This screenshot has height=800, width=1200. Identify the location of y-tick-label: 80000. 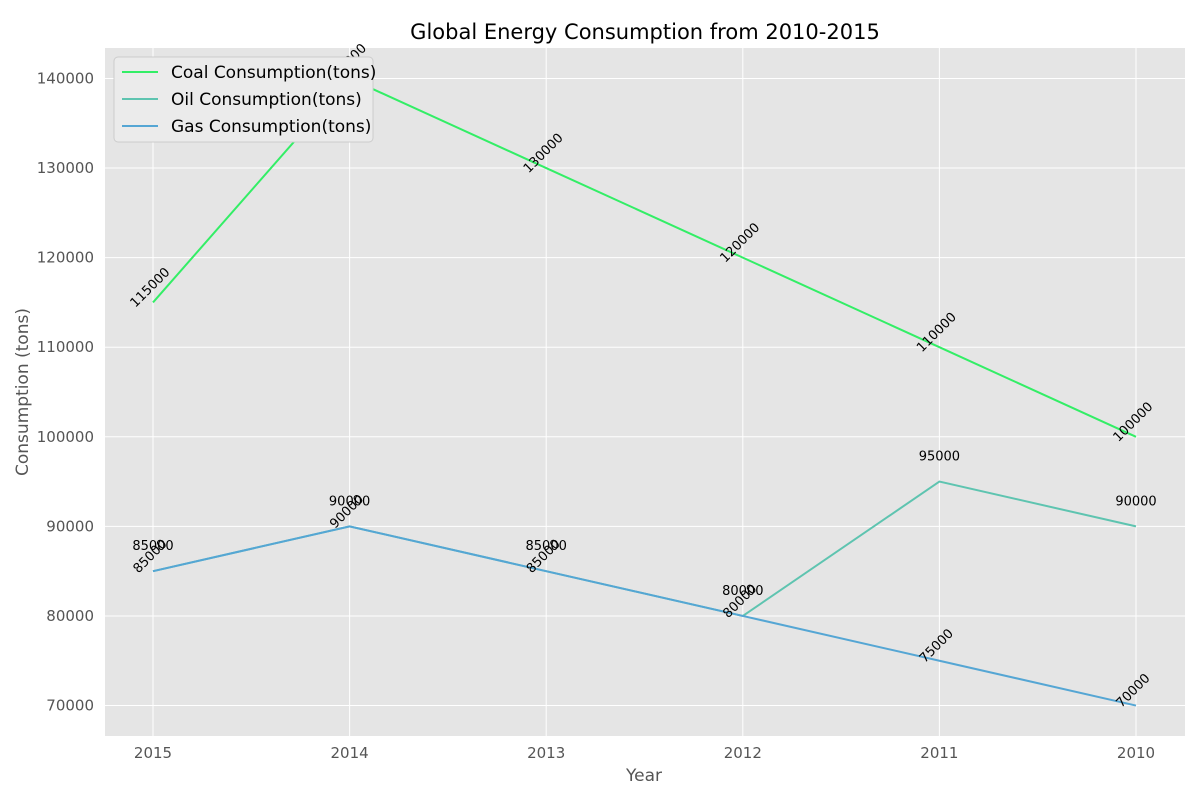
(70, 616).